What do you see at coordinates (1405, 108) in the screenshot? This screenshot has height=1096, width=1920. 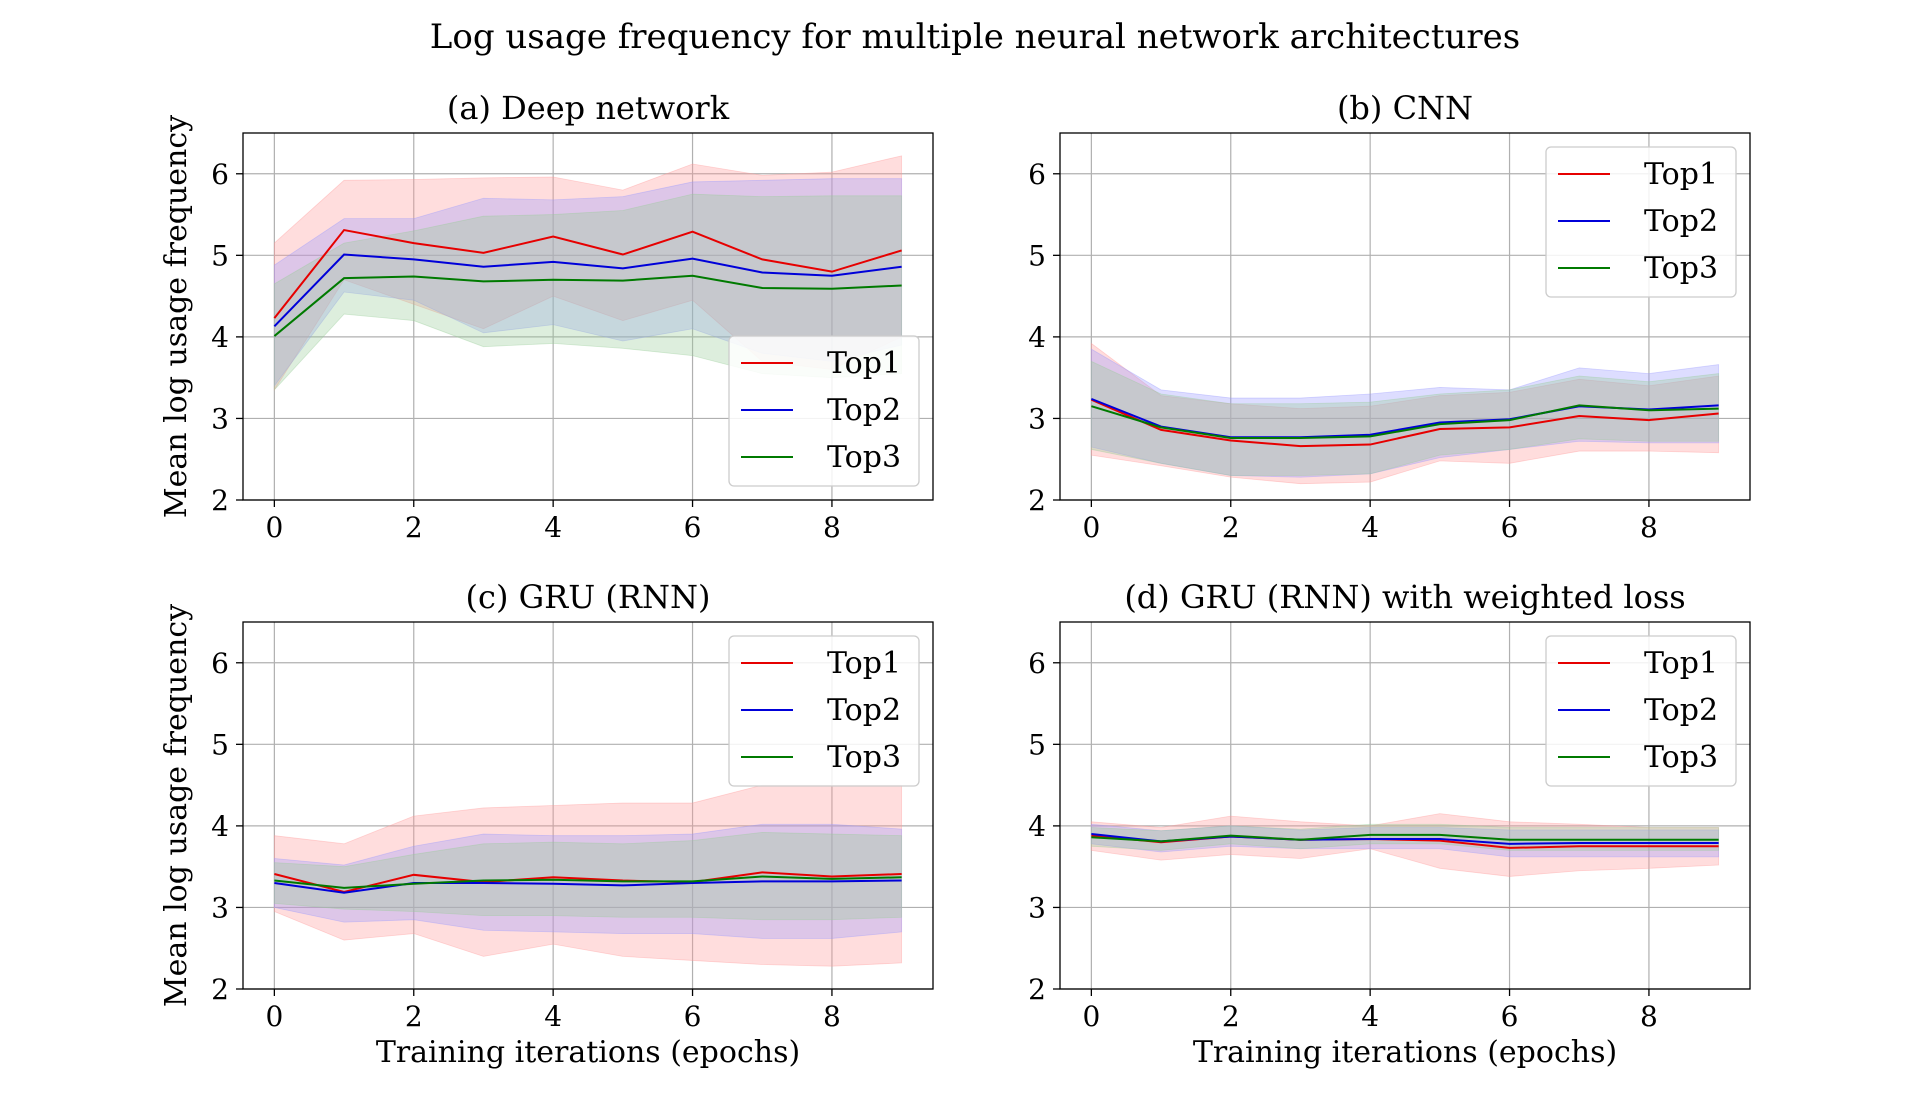 I see `panel-title: (b) CNN` at bounding box center [1405, 108].